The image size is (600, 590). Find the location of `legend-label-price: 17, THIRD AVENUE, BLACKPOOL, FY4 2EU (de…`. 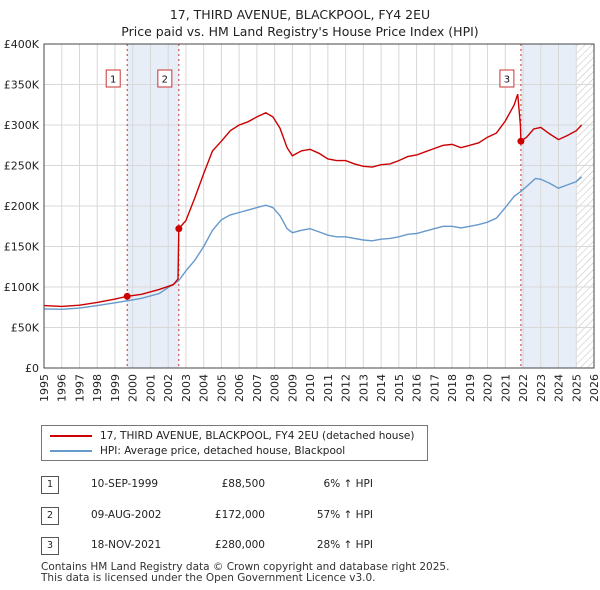

legend-label-price: 17, THIRD AVENUE, BLACKPOOL, FY4 2EU (de… is located at coordinates (257, 436).